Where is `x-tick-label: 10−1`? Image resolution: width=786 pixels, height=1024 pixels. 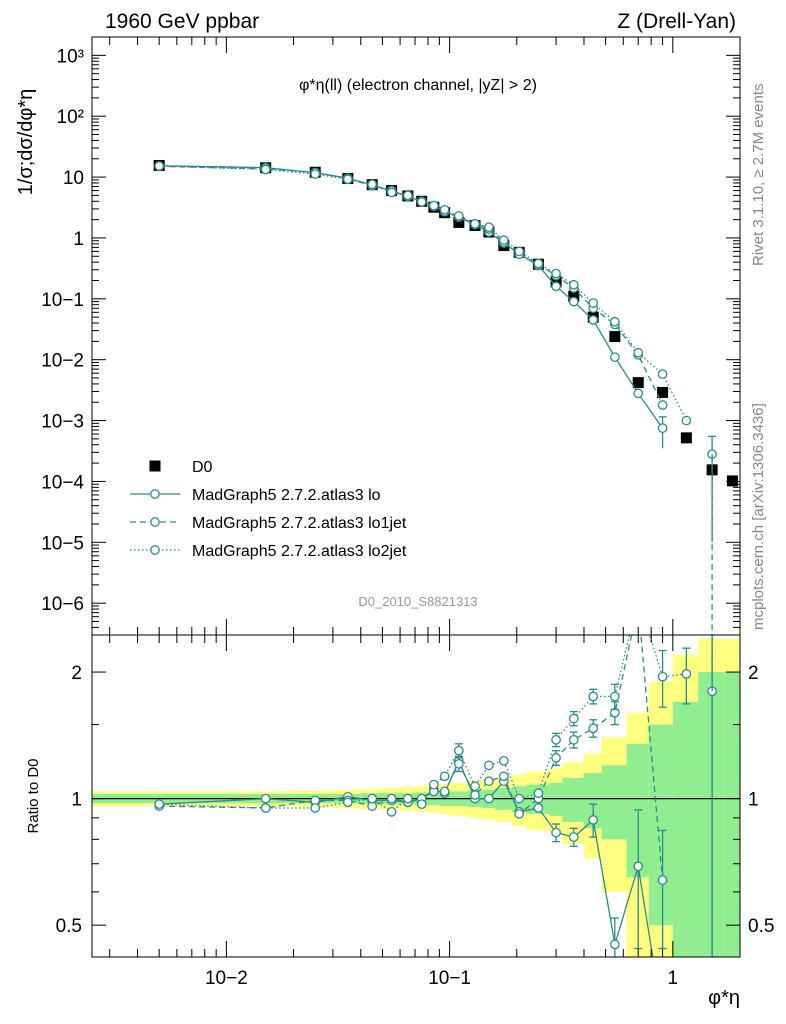
x-tick-label: 10−1 is located at coordinates (449, 978).